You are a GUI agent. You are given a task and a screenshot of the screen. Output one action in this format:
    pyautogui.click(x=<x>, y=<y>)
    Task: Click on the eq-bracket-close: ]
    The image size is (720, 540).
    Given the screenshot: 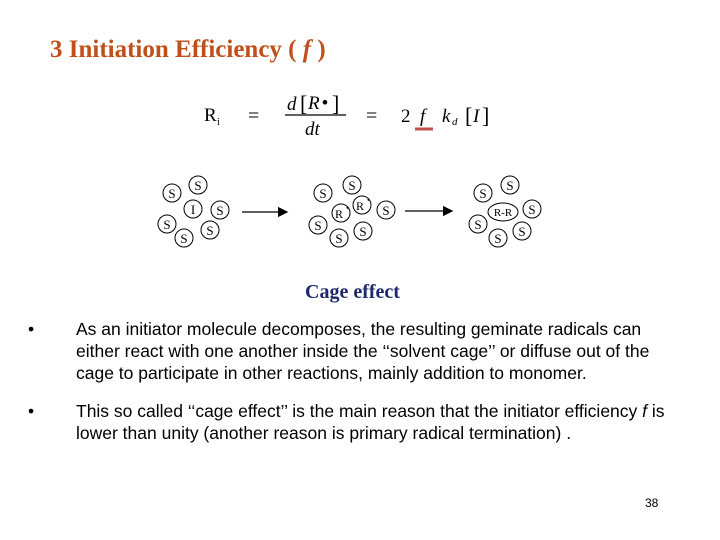 What is the action you would take?
    pyautogui.click(x=335, y=103)
    